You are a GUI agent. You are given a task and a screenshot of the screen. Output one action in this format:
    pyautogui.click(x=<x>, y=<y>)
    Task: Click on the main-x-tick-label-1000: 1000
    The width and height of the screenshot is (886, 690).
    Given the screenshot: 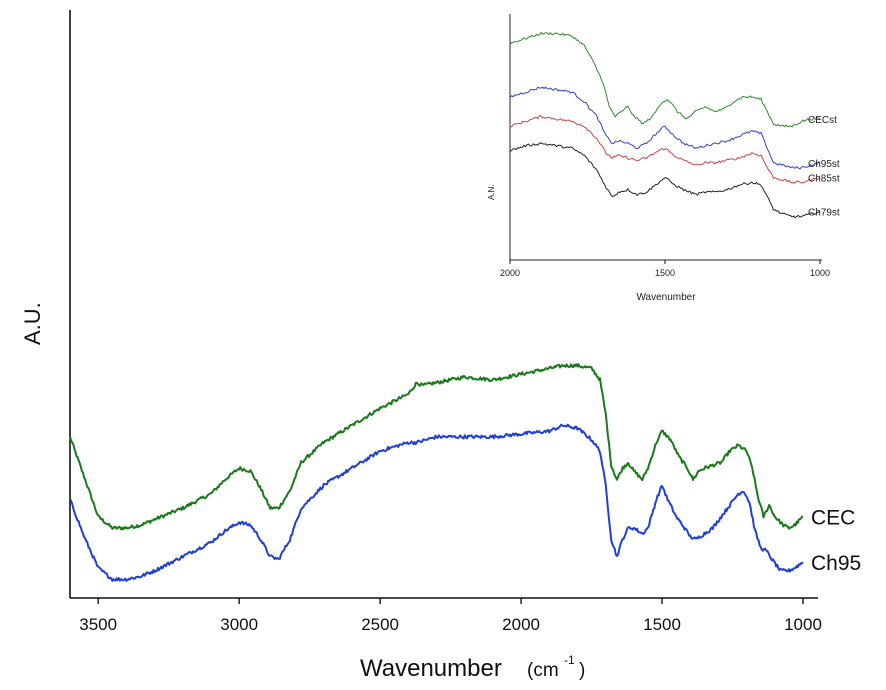 What is the action you would take?
    pyautogui.click(x=803, y=624)
    